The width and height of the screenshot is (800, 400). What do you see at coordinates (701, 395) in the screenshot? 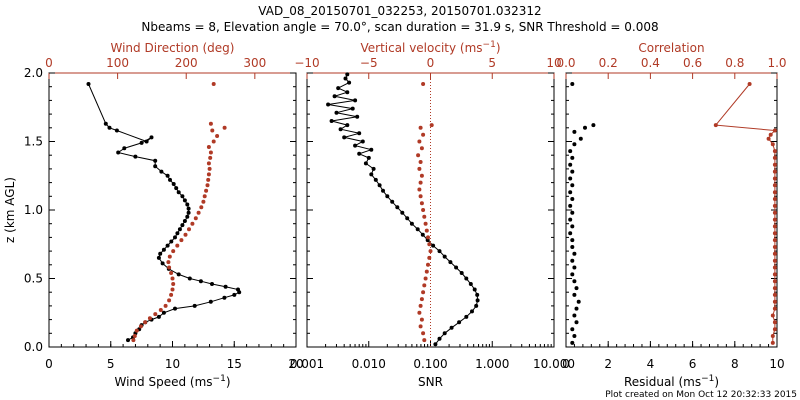
I see `plot-created-footer: Plot created on Mon Oct 12 20:32:33 2015` at bounding box center [701, 395].